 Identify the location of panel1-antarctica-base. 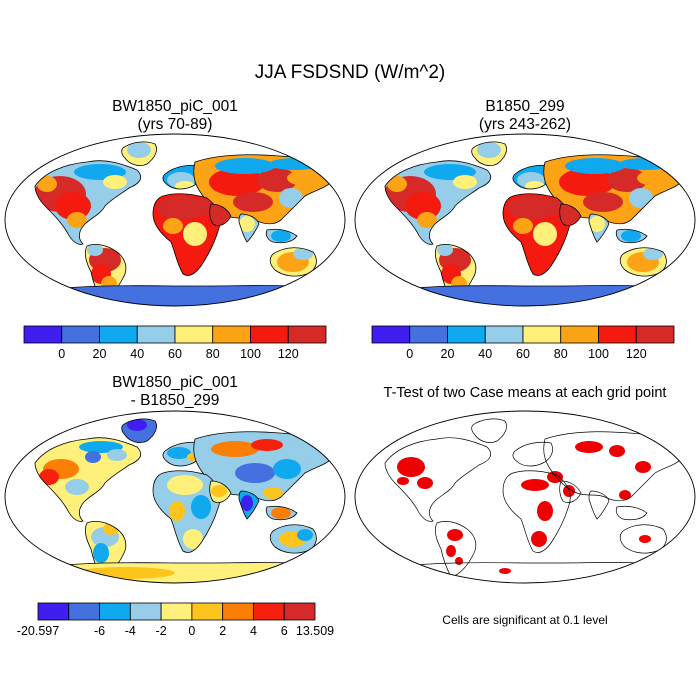
(179, 295).